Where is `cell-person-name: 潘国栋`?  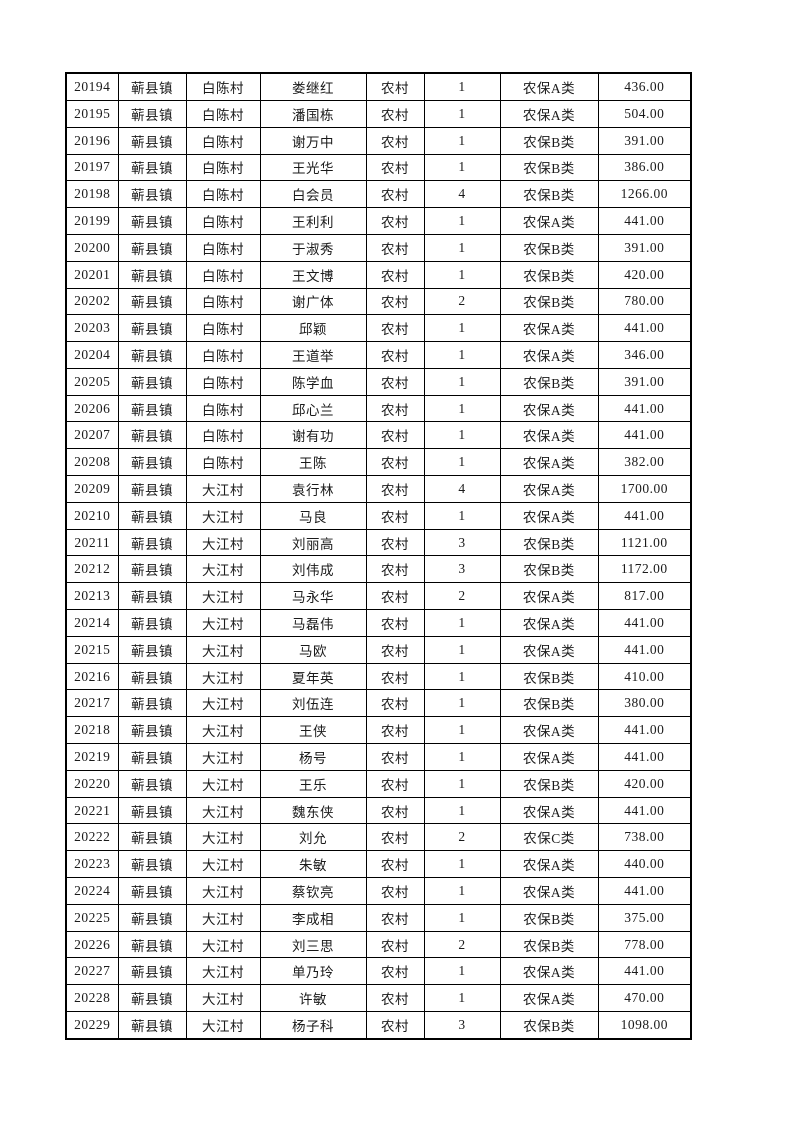
cell-person-name: 潘国栋 is located at coordinates (313, 113).